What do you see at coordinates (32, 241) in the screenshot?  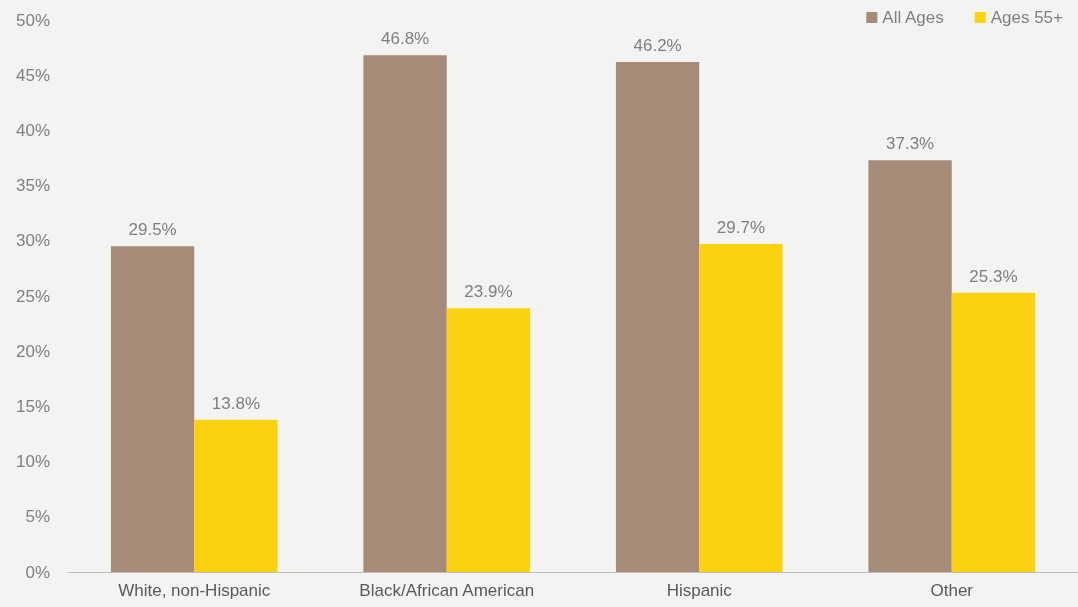 I see `y-tick-label: 30%` at bounding box center [32, 241].